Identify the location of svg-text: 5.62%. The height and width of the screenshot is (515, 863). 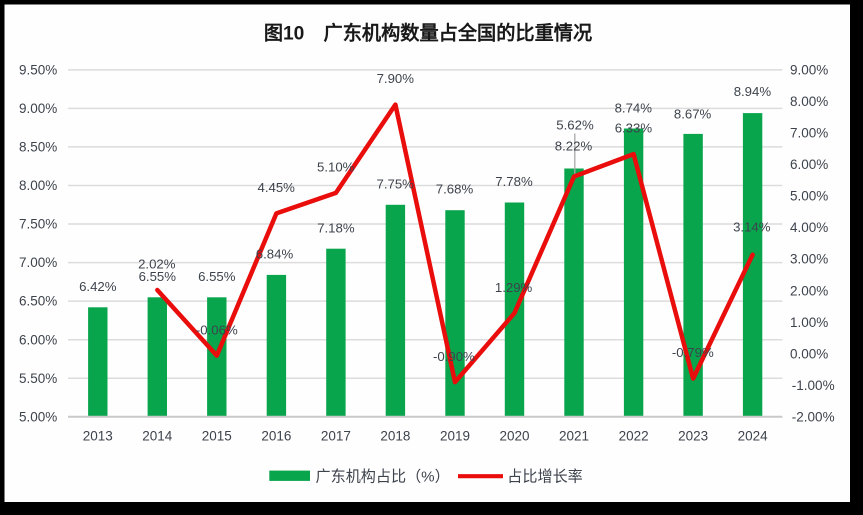
(575, 124).